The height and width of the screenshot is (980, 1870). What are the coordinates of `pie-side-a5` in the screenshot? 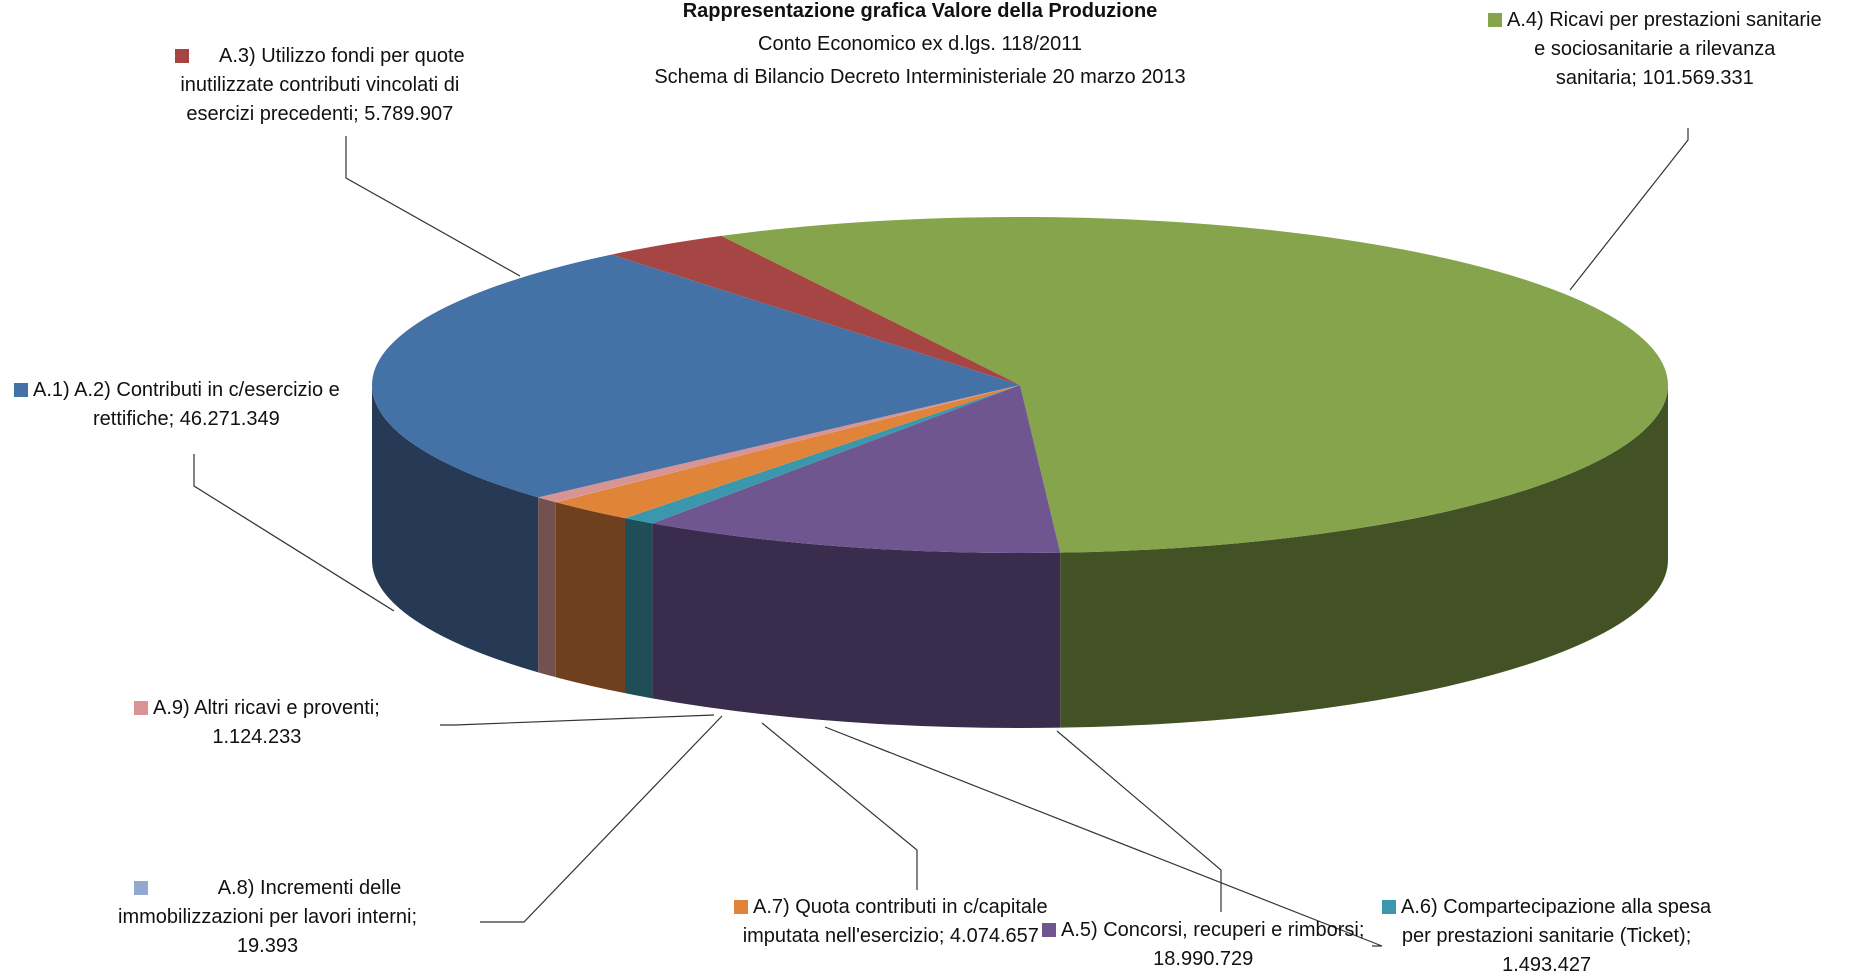 It's located at (856, 625).